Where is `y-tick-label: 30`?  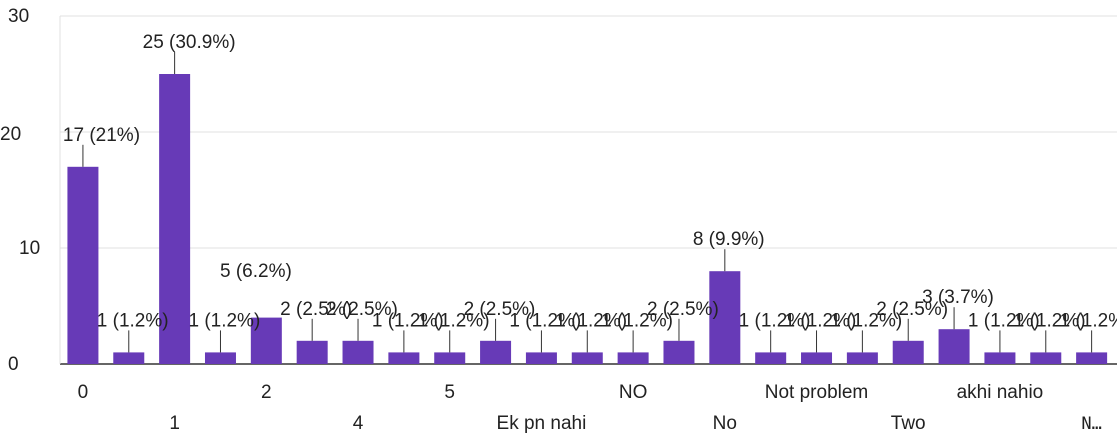
y-tick-label: 30 is located at coordinates (18, 16).